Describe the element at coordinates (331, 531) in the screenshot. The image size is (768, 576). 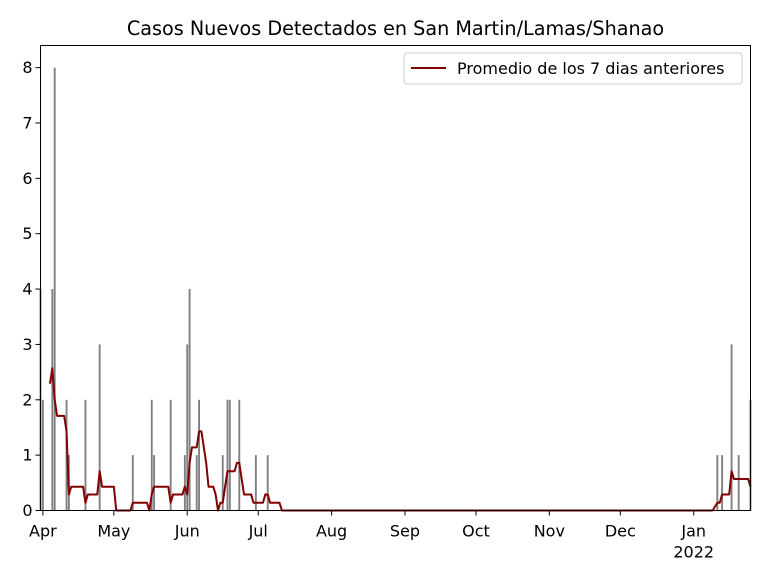
I see `x-tick-label-2021-08-01: Aug` at that location.